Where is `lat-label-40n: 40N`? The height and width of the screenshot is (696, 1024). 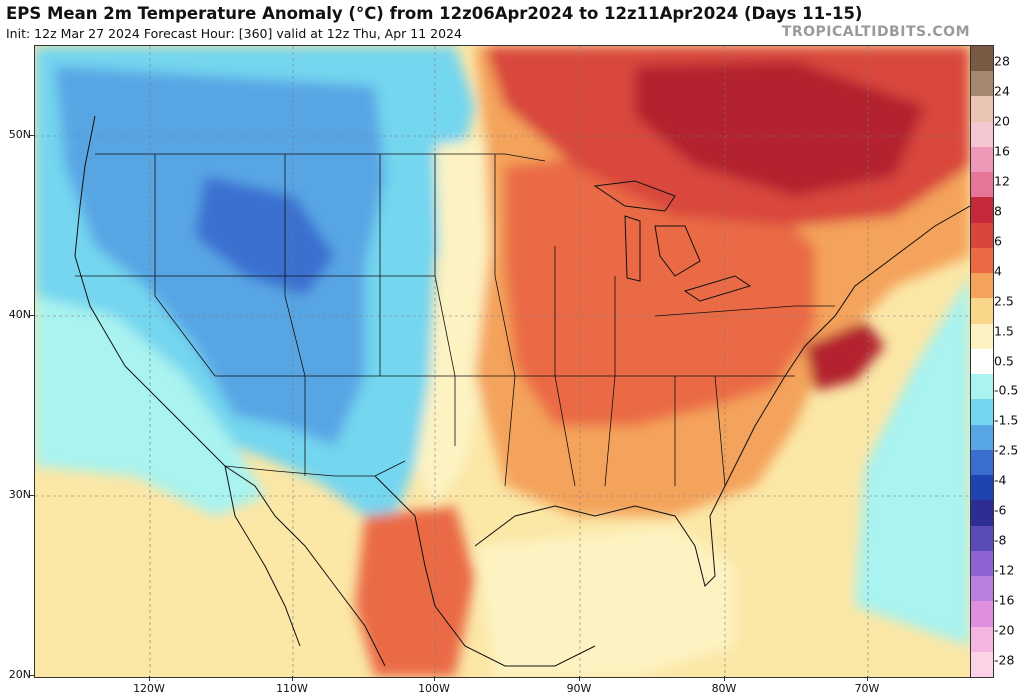
lat-label-40n: 40N is located at coordinates (19, 314).